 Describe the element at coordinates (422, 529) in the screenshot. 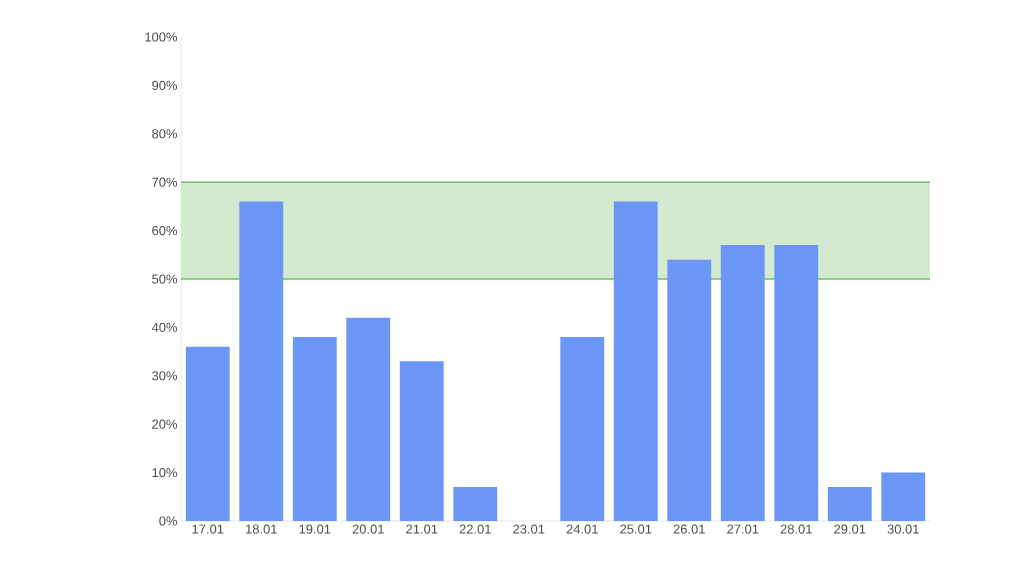

I see `x-tick-label: 21.01` at that location.